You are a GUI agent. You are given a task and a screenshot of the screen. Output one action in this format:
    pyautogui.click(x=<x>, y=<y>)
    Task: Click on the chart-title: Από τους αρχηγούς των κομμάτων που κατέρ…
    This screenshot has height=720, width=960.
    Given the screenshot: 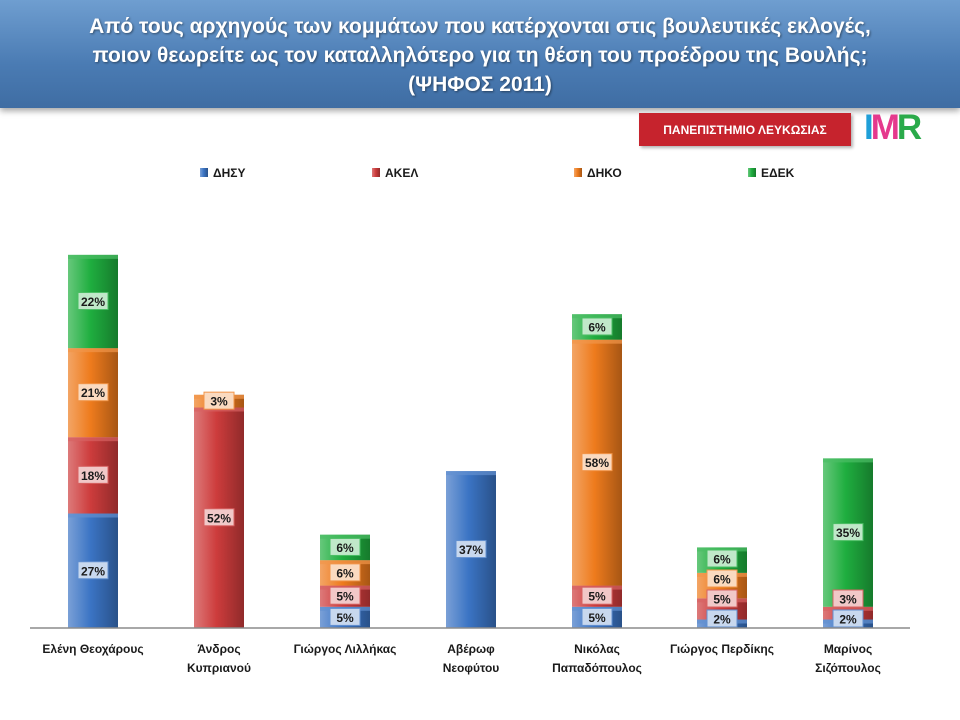 What is the action you would take?
    pyautogui.click(x=480, y=55)
    